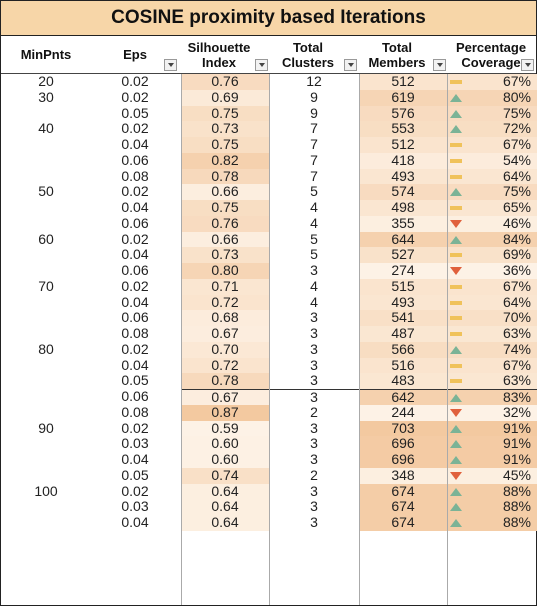 The height and width of the screenshot is (606, 537). What do you see at coordinates (46, 128) in the screenshot?
I see `minpnts-cell: 40` at bounding box center [46, 128].